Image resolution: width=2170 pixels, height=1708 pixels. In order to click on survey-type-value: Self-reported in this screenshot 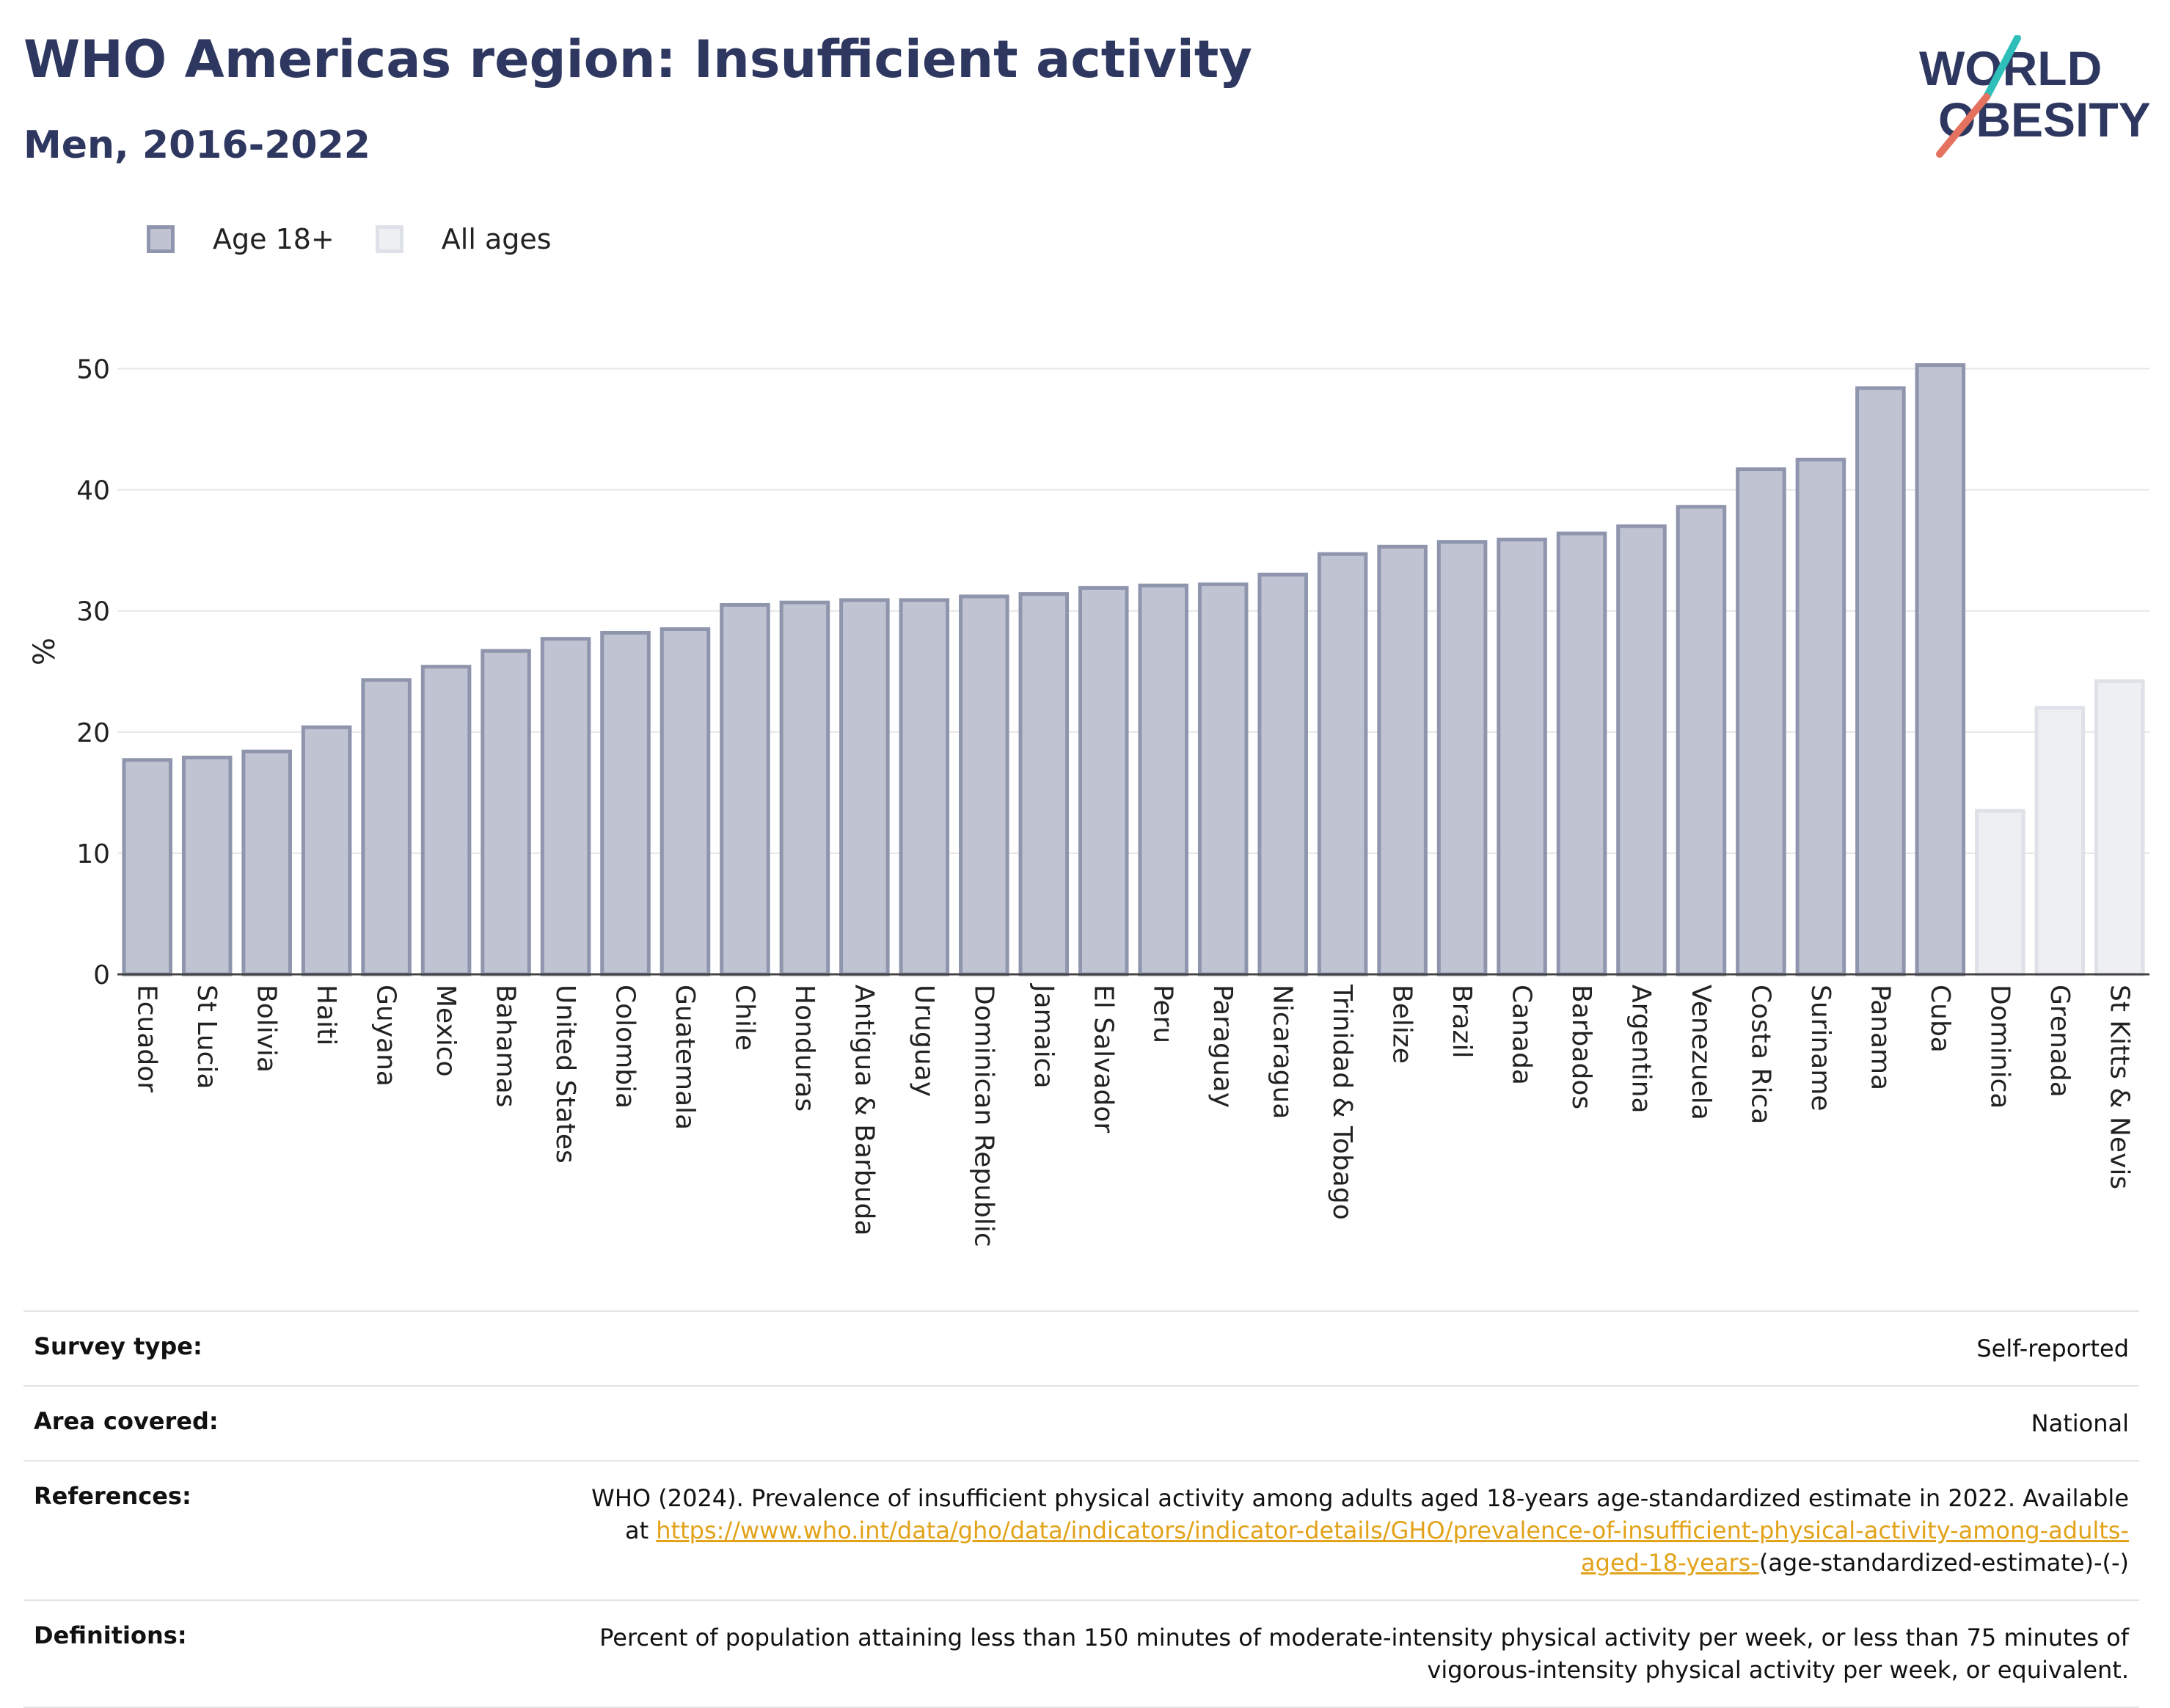, I will do `click(2053, 1348)`.